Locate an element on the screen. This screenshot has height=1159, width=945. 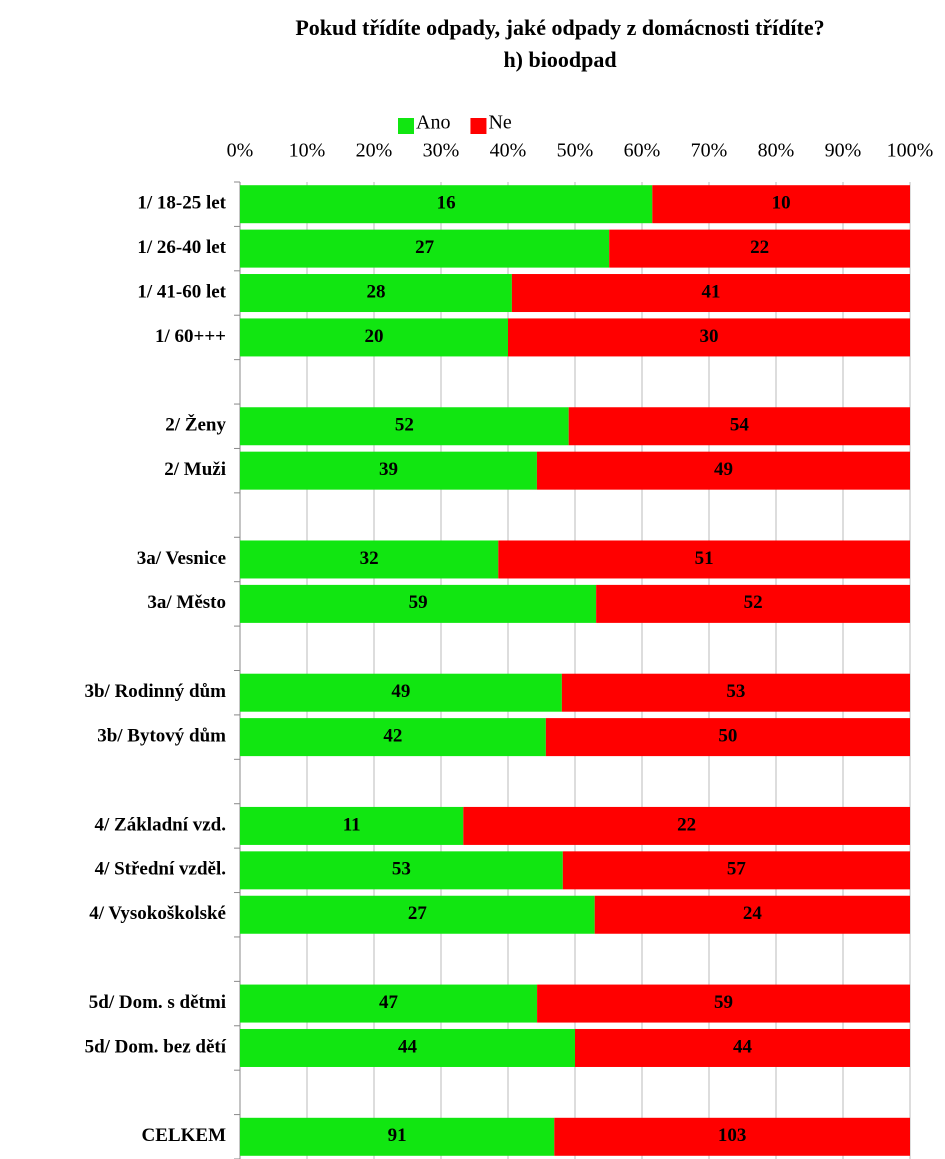
data-label: 47 is located at coordinates (389, 1002).